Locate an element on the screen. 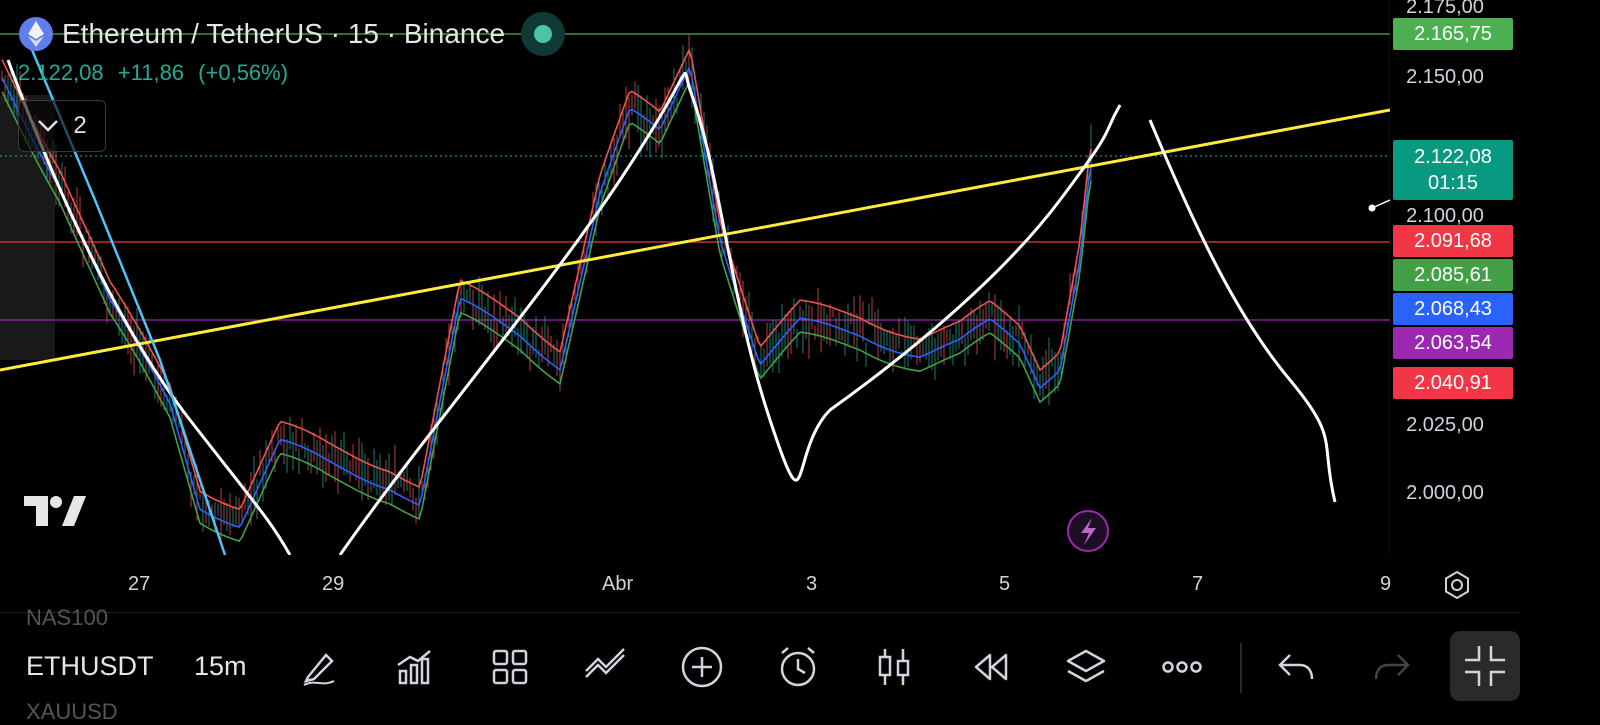 Image resolution: width=1600 pixels, height=725 pixels. indicators-toggle-button: 2 is located at coordinates (62, 126).